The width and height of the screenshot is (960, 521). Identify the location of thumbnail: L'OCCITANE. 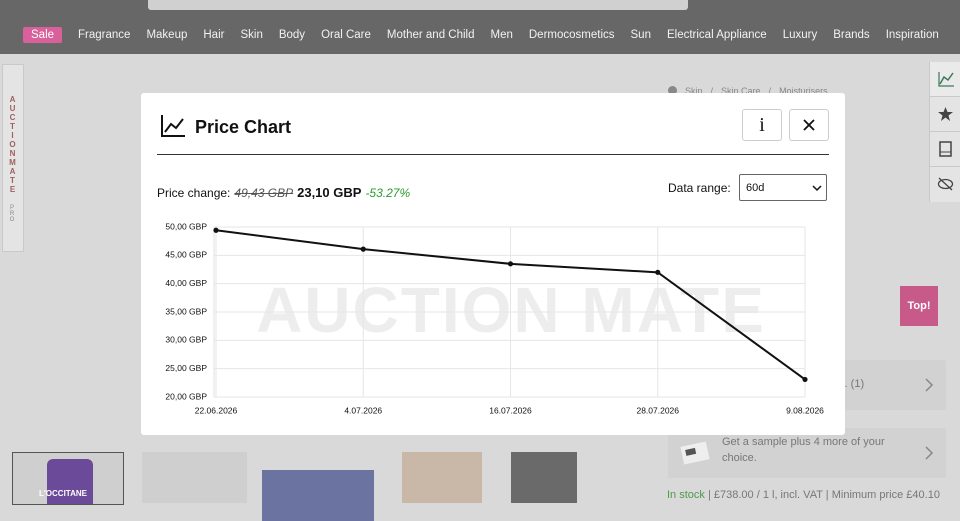
(68, 478).